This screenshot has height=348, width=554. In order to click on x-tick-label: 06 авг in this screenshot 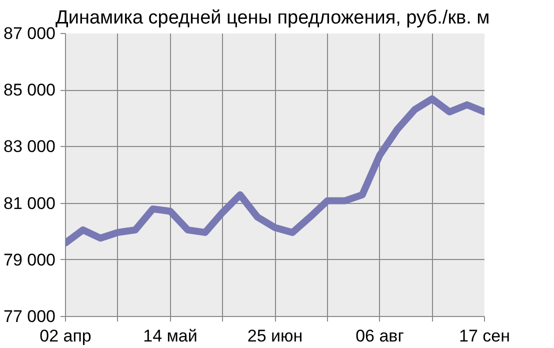, I will do `click(380, 336)`.